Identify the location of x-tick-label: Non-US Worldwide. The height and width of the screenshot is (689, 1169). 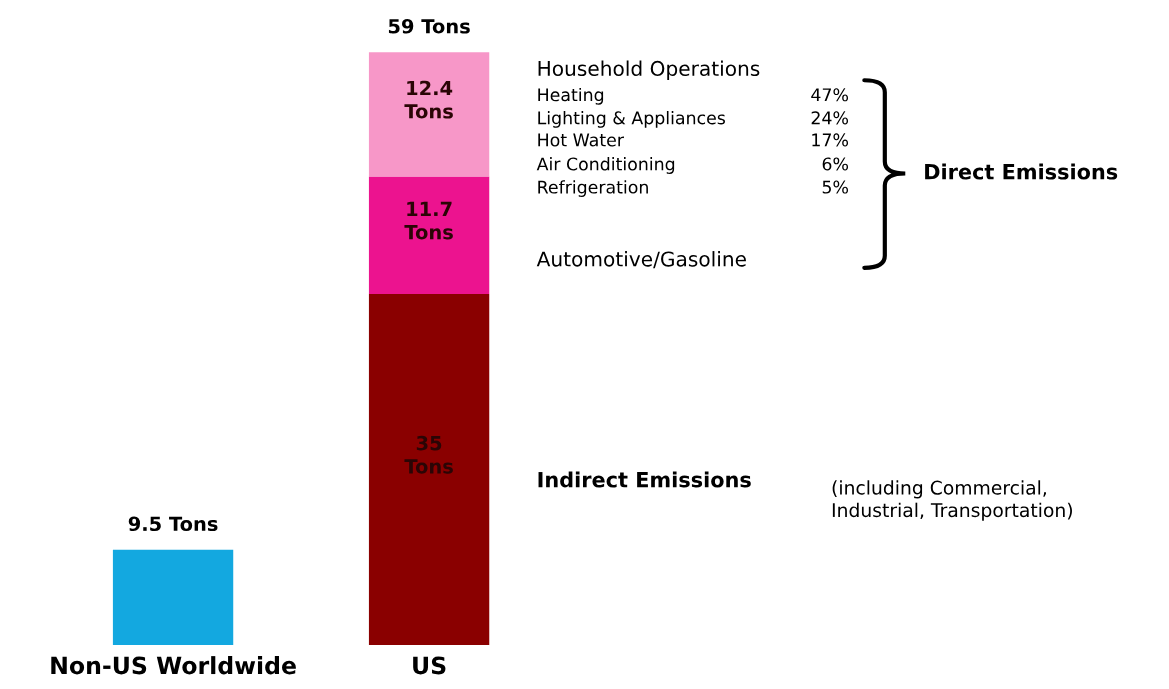
(173, 665).